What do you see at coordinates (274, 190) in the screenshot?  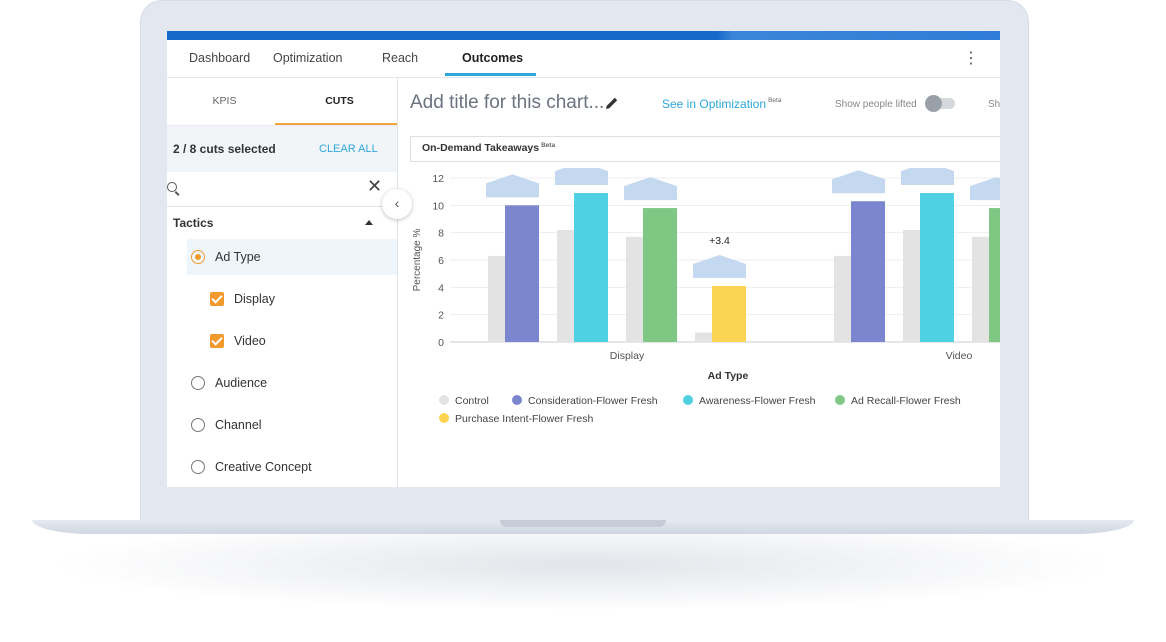 I see `search-input` at bounding box center [274, 190].